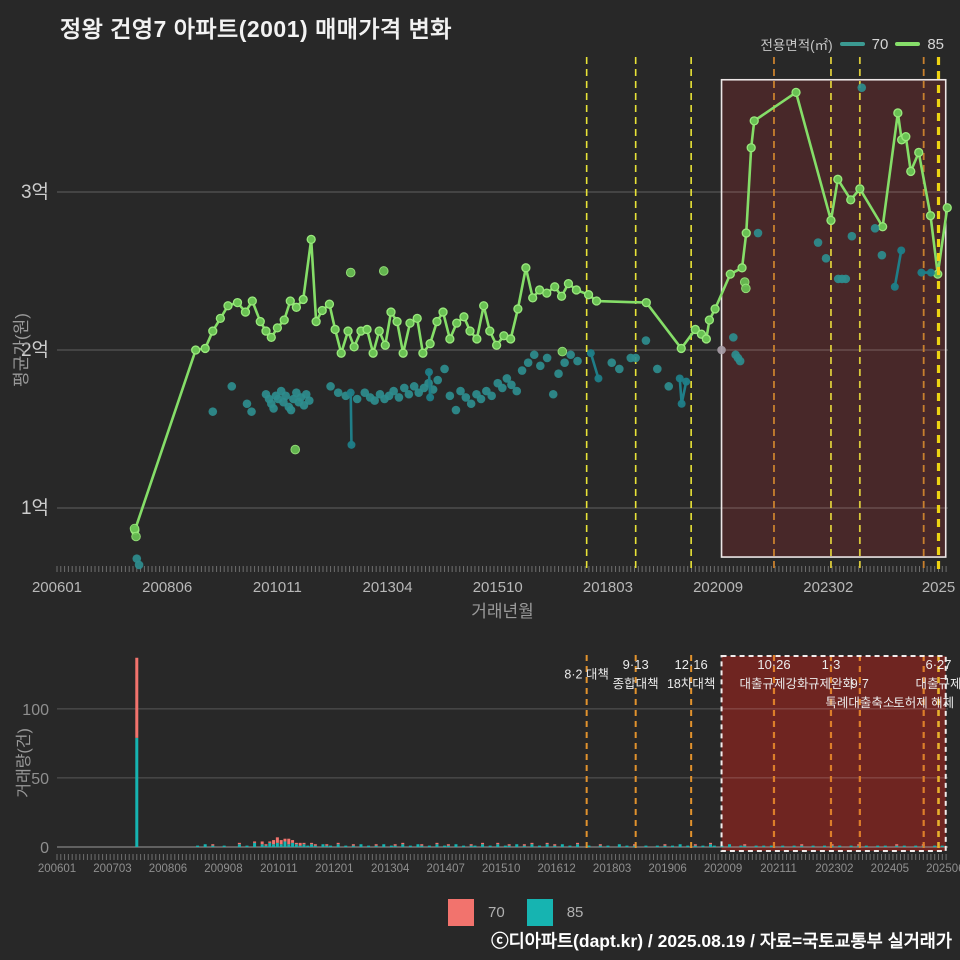  I want to click on x-tick-label: 200703, so click(112, 869).